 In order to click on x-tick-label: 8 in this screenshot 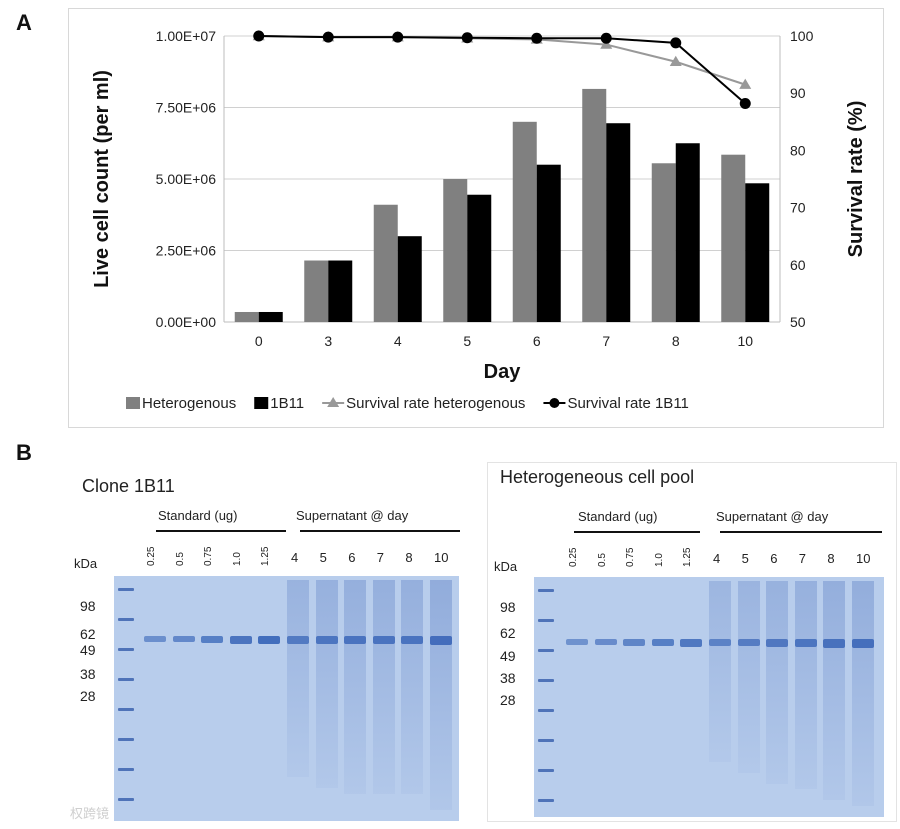, I will do `click(676, 341)`.